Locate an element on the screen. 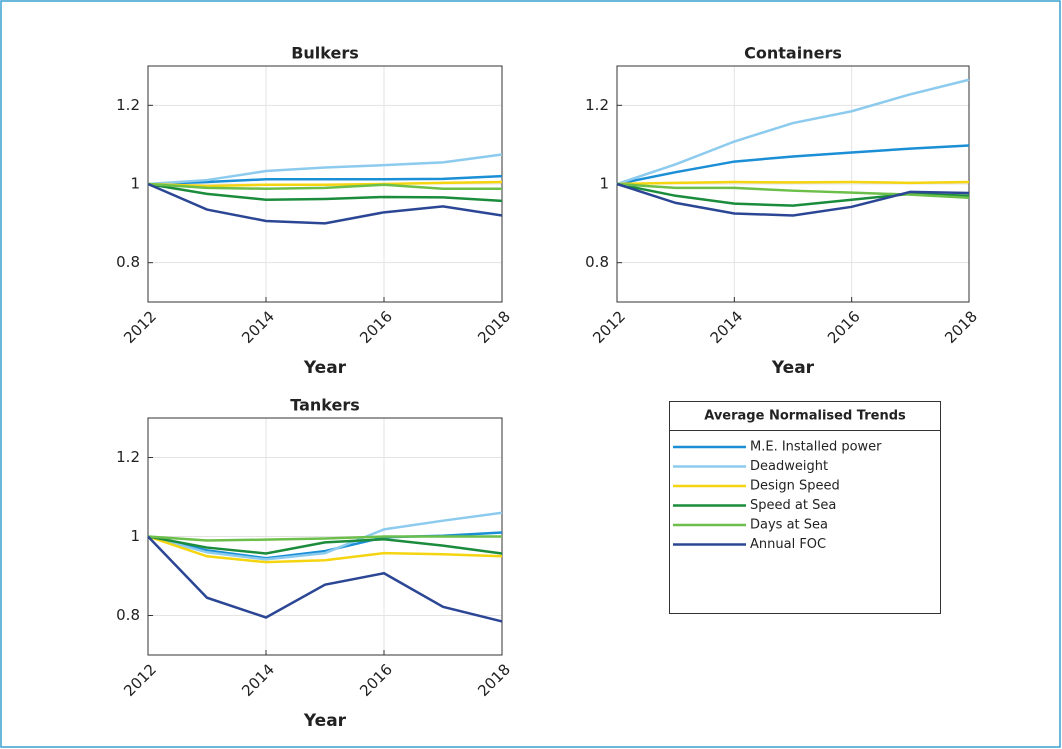 The width and height of the screenshot is (1062, 749). legend-label: Design Speed is located at coordinates (795, 486).